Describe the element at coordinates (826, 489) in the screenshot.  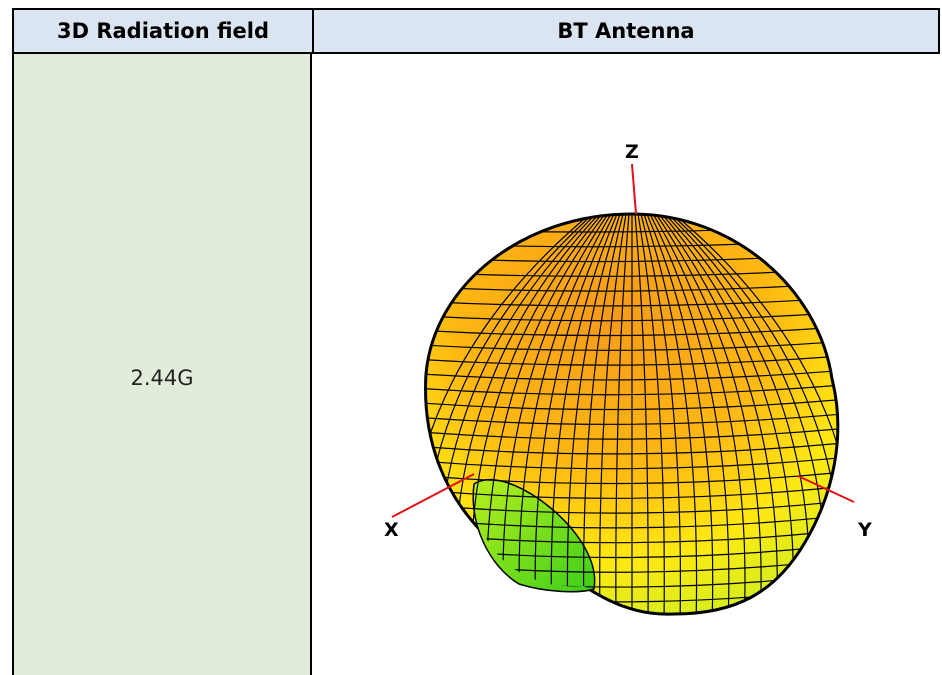
I see `y-axis-line` at that location.